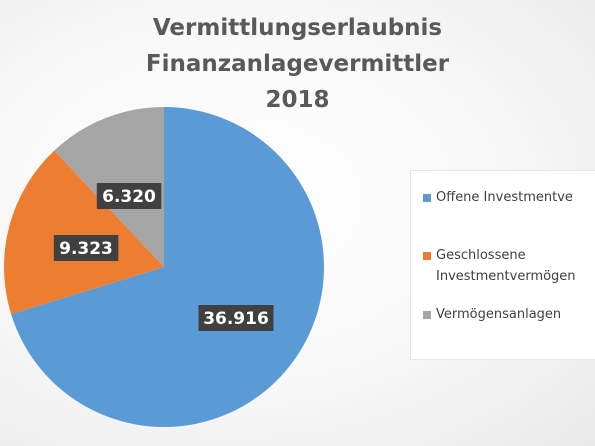  What do you see at coordinates (481, 255) in the screenshot?
I see `legend-label-geschlossene-line-1: Geschlossene` at bounding box center [481, 255].